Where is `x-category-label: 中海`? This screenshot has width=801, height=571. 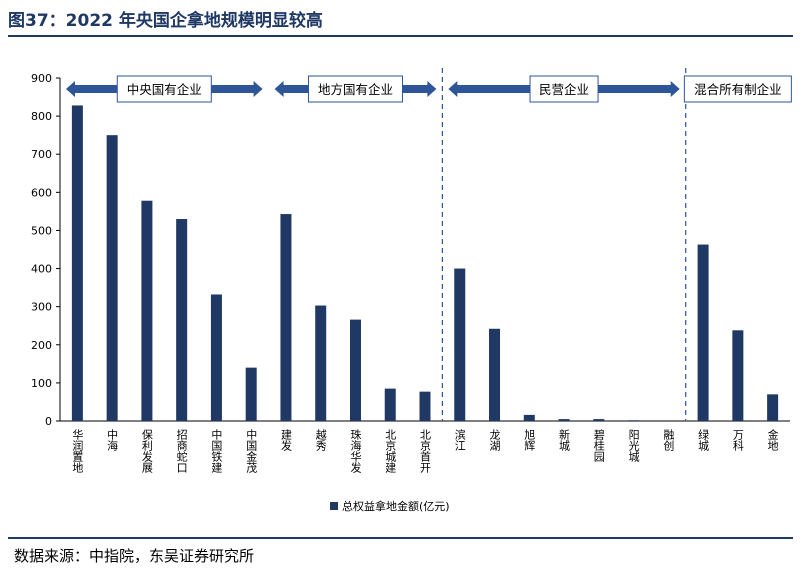
x-category-label: 中海 is located at coordinates (112, 440).